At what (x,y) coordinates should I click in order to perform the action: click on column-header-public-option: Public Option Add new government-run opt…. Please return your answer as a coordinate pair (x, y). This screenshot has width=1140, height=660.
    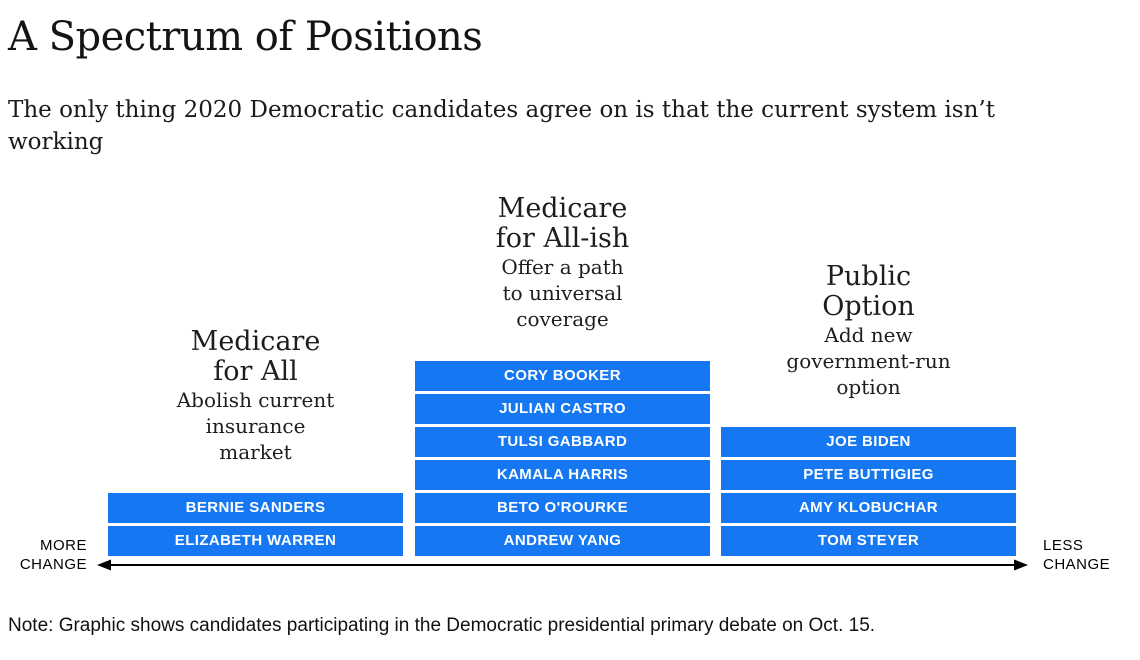
    Looking at the image, I should click on (868, 331).